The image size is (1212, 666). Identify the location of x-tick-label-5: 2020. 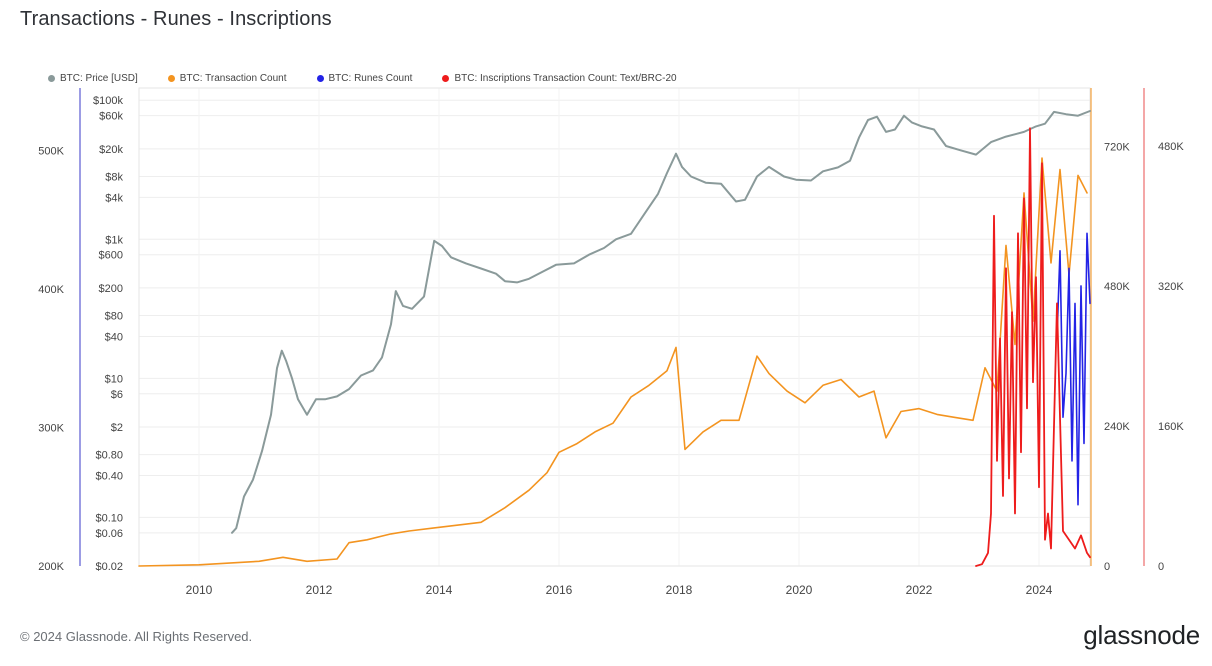
(799, 590).